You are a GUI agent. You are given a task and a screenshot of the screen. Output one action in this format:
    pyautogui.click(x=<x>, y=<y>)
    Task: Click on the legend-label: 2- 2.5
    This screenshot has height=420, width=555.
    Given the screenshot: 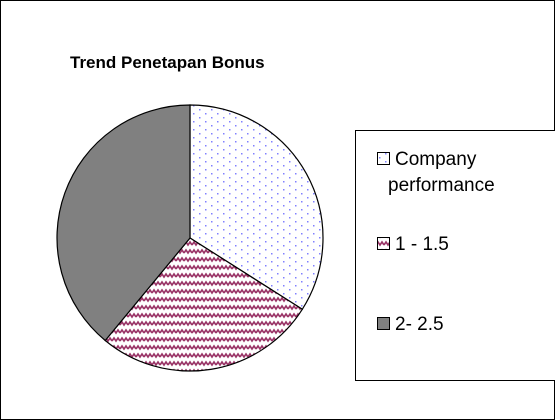 What is the action you would take?
    pyautogui.click(x=419, y=324)
    